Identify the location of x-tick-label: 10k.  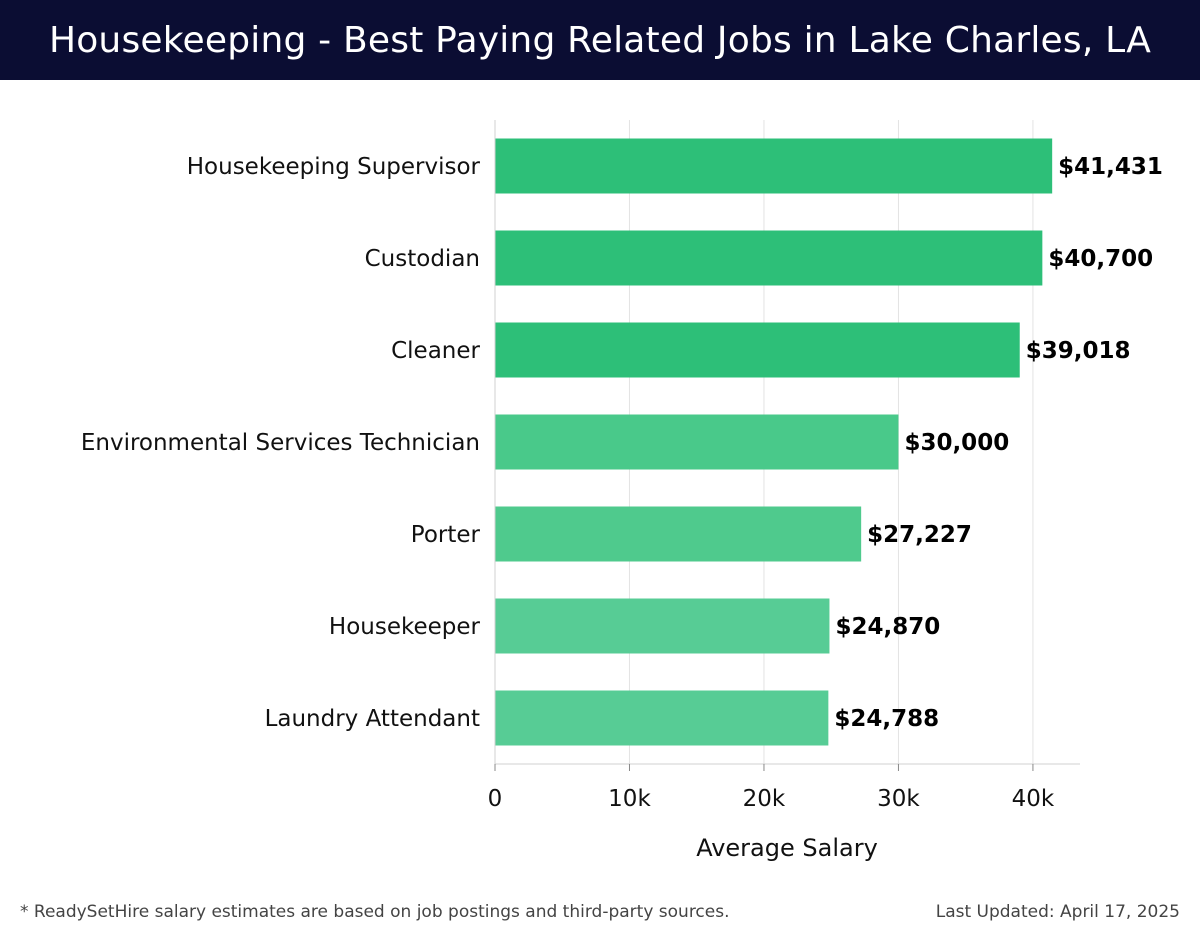
(629, 799).